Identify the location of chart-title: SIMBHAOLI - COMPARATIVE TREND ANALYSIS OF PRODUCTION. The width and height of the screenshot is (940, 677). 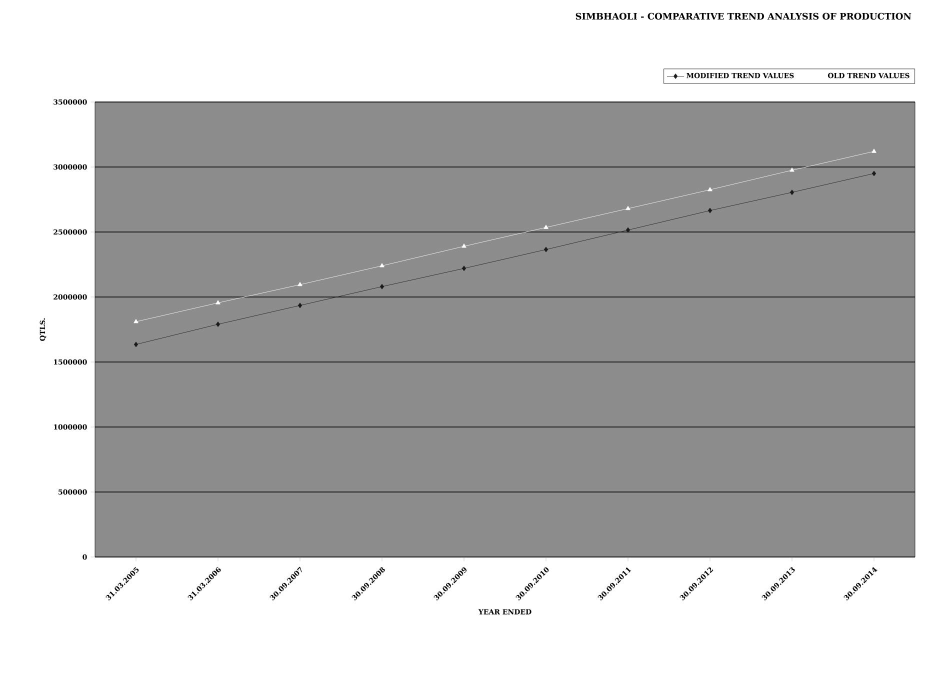
(744, 16).